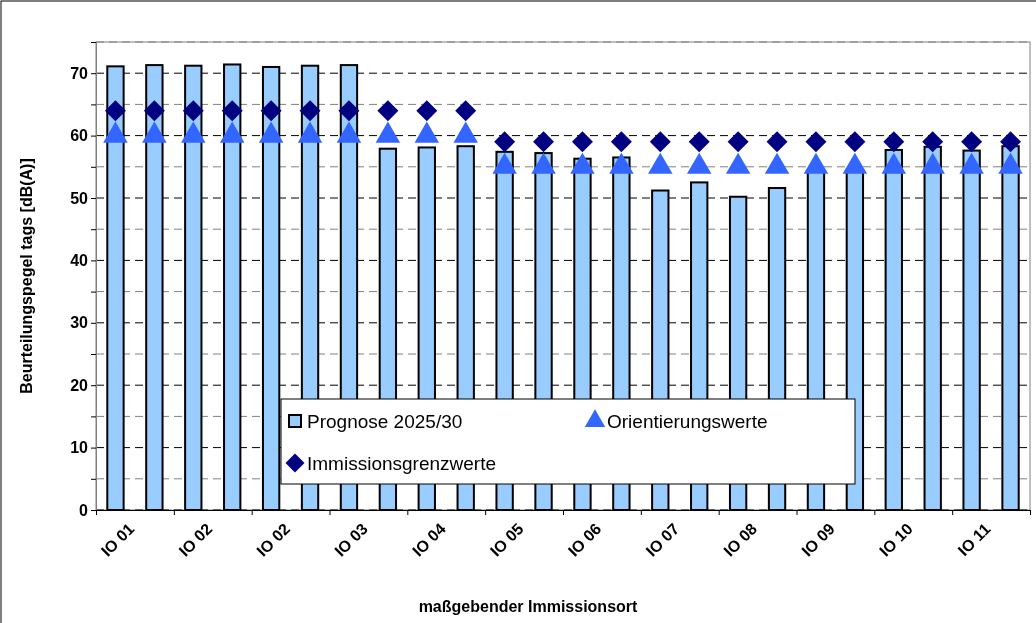 The height and width of the screenshot is (623, 1036). Describe the element at coordinates (117, 539) in the screenshot. I see `x-tick-label: IO 01` at that location.